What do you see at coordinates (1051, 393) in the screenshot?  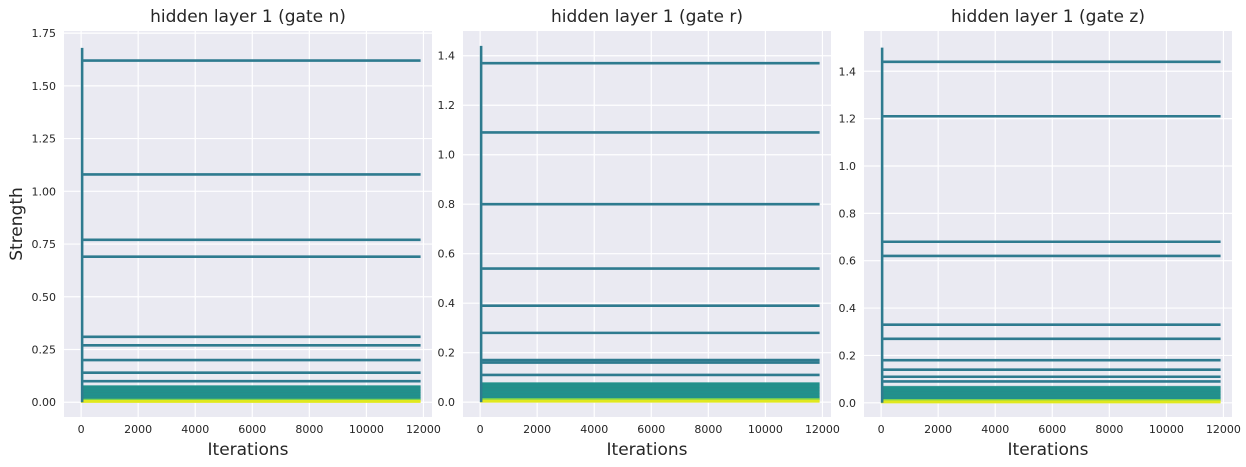 I see `dense-series-band` at bounding box center [1051, 393].